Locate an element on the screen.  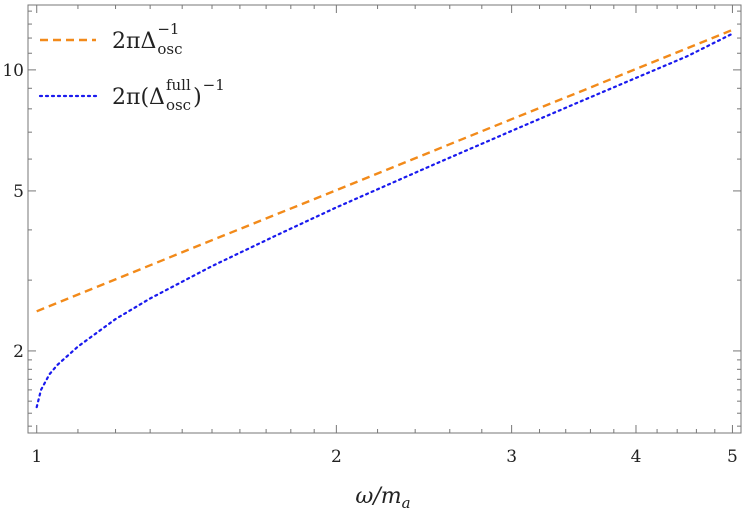
x-axis-label: ω/ma is located at coordinates (382, 498).